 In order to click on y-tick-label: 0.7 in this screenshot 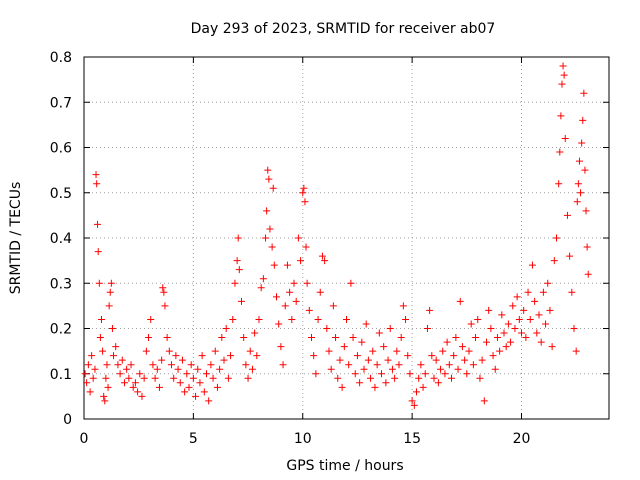, I will do `click(61, 103)`.